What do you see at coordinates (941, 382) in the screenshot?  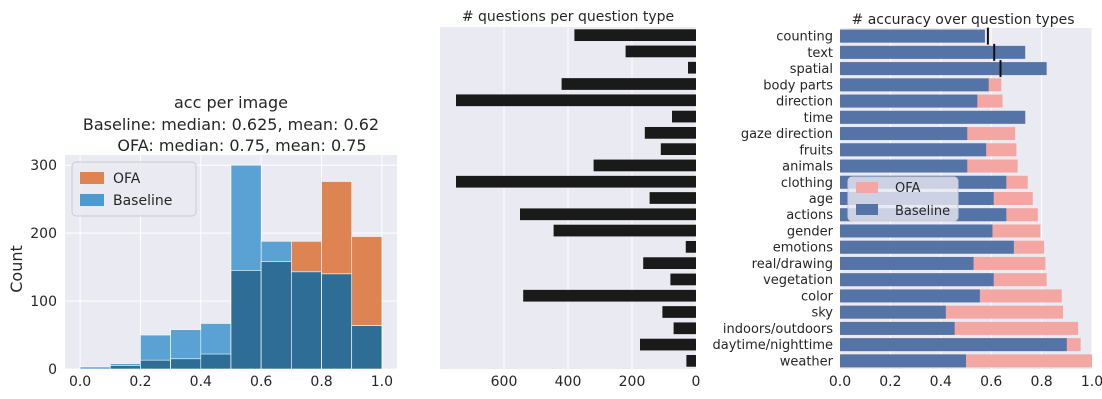 I see `accuracy-xtick-label: 0.4` at bounding box center [941, 382].